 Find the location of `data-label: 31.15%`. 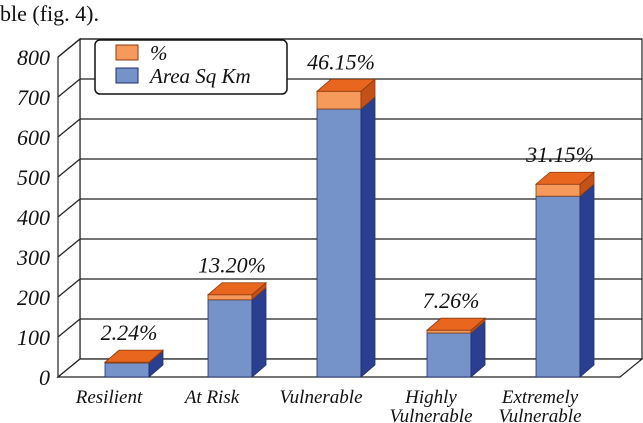

data-label: 31.15% is located at coordinates (559, 154).